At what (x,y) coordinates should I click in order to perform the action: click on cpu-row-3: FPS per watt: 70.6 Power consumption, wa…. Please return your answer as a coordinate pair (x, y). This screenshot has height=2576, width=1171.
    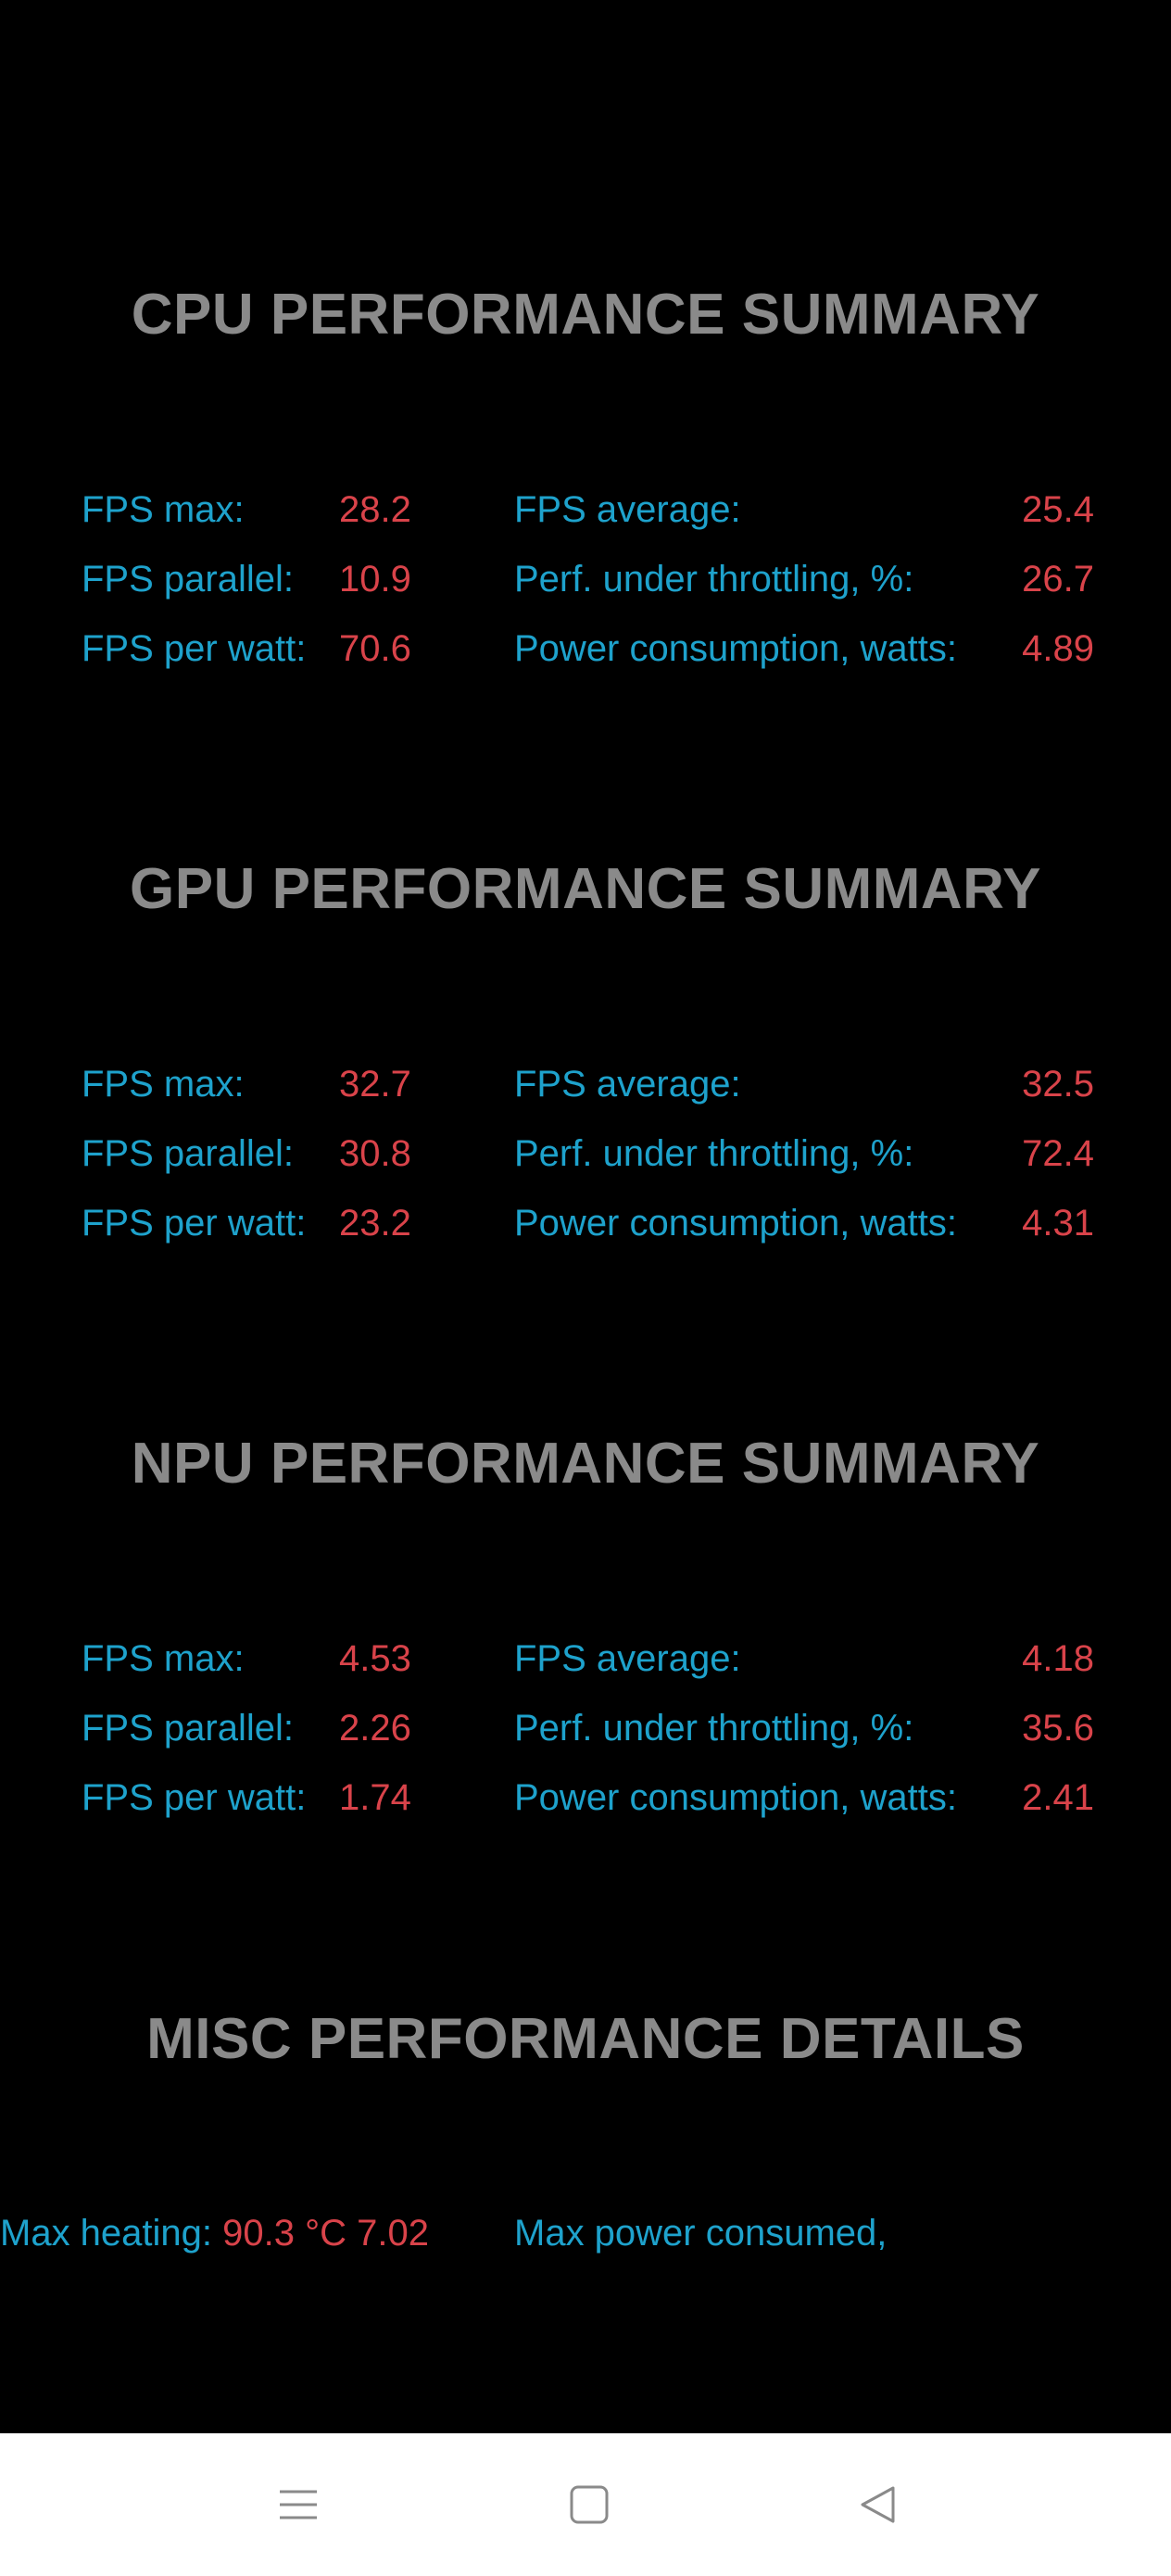
    Looking at the image, I should click on (585, 648).